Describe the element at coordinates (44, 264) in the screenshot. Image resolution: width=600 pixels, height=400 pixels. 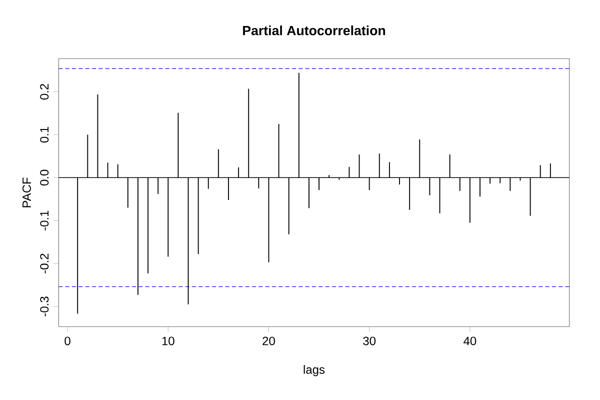
I see `y-tick-label: -0.2` at that location.